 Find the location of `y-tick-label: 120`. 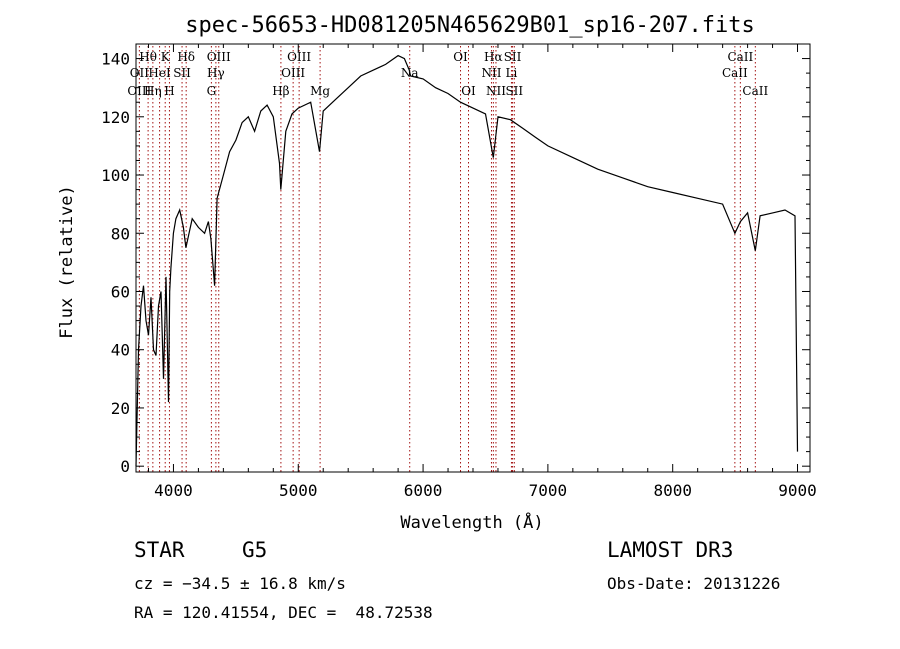

y-tick-label: 120 is located at coordinates (115, 117).